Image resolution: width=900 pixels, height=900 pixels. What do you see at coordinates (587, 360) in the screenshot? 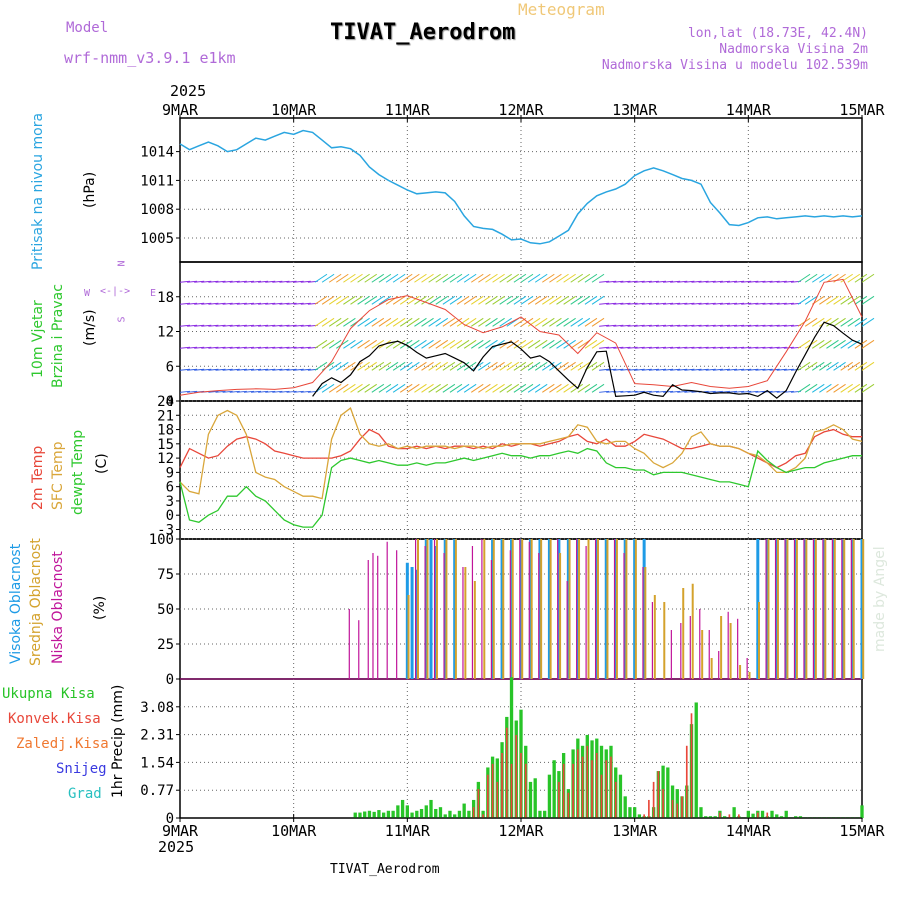
I see `wind-speed-line` at bounding box center [587, 360].